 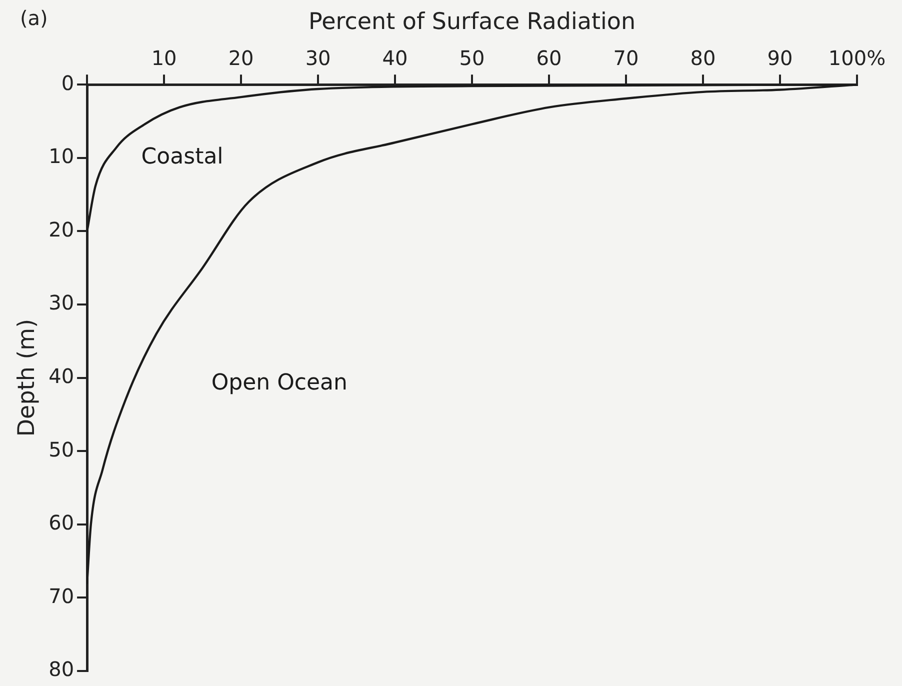 What do you see at coordinates (472, 21) in the screenshot?
I see `x-axis-title: Percent of Surface Radiation` at bounding box center [472, 21].